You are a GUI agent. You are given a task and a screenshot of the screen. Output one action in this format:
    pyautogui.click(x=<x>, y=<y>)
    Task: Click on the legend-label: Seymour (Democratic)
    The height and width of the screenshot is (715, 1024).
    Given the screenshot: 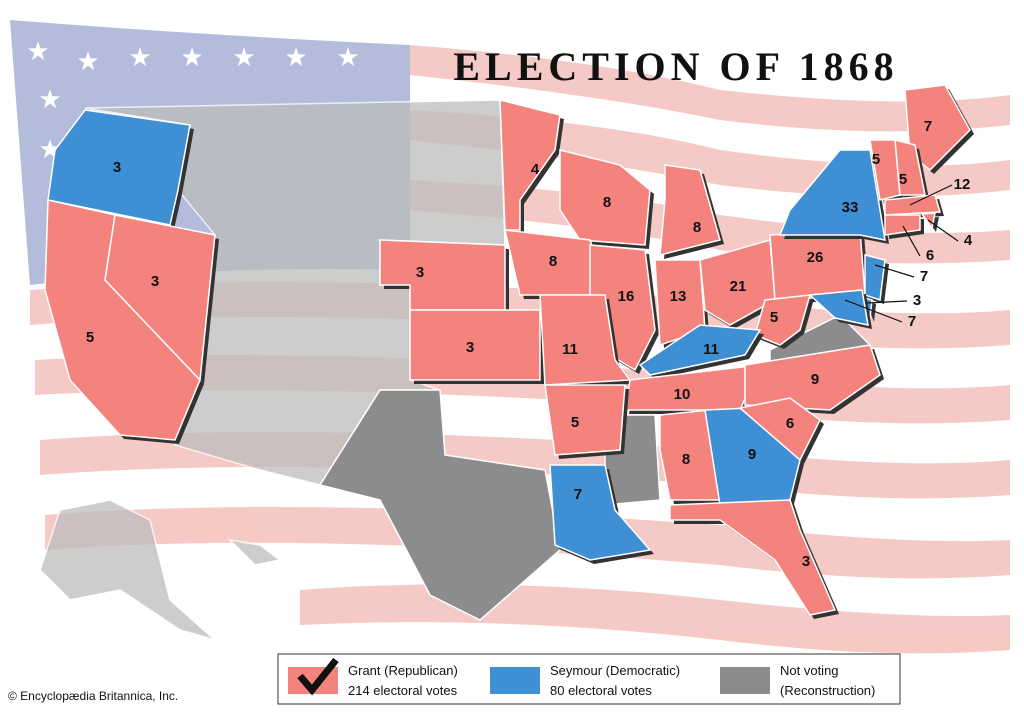 What is the action you would take?
    pyautogui.click(x=615, y=670)
    